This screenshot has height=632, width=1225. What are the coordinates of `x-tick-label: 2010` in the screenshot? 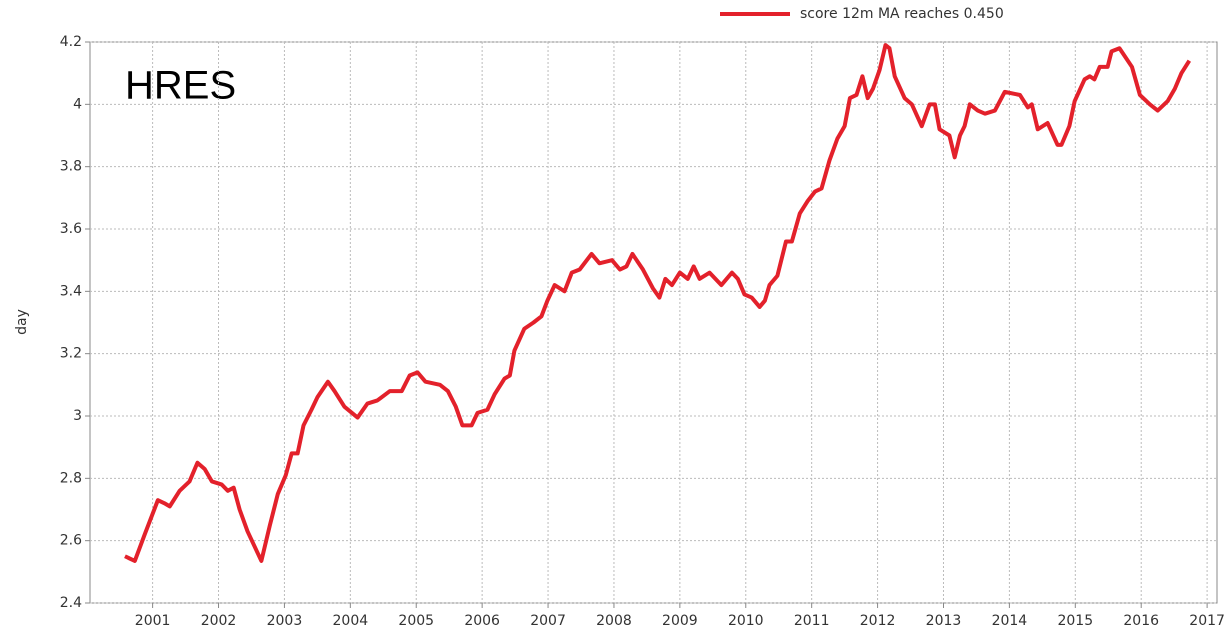 It's located at (746, 621).